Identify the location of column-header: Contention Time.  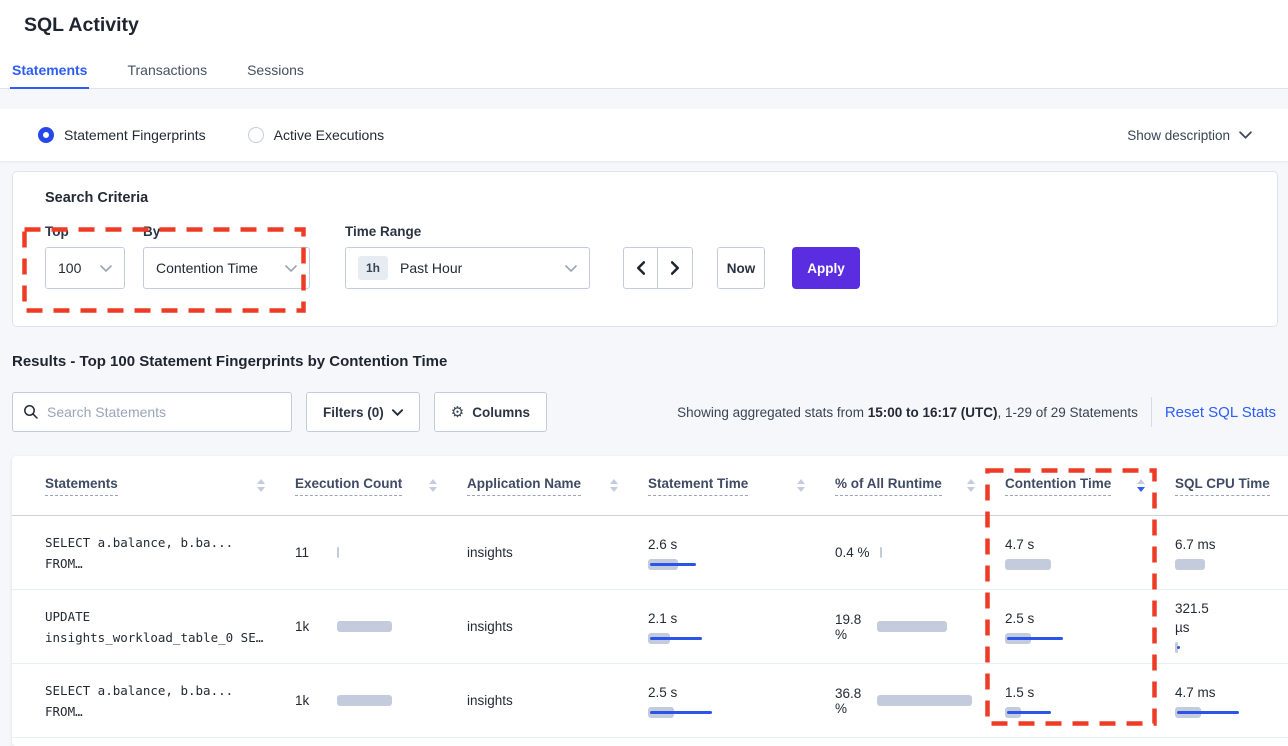
(1090, 486).